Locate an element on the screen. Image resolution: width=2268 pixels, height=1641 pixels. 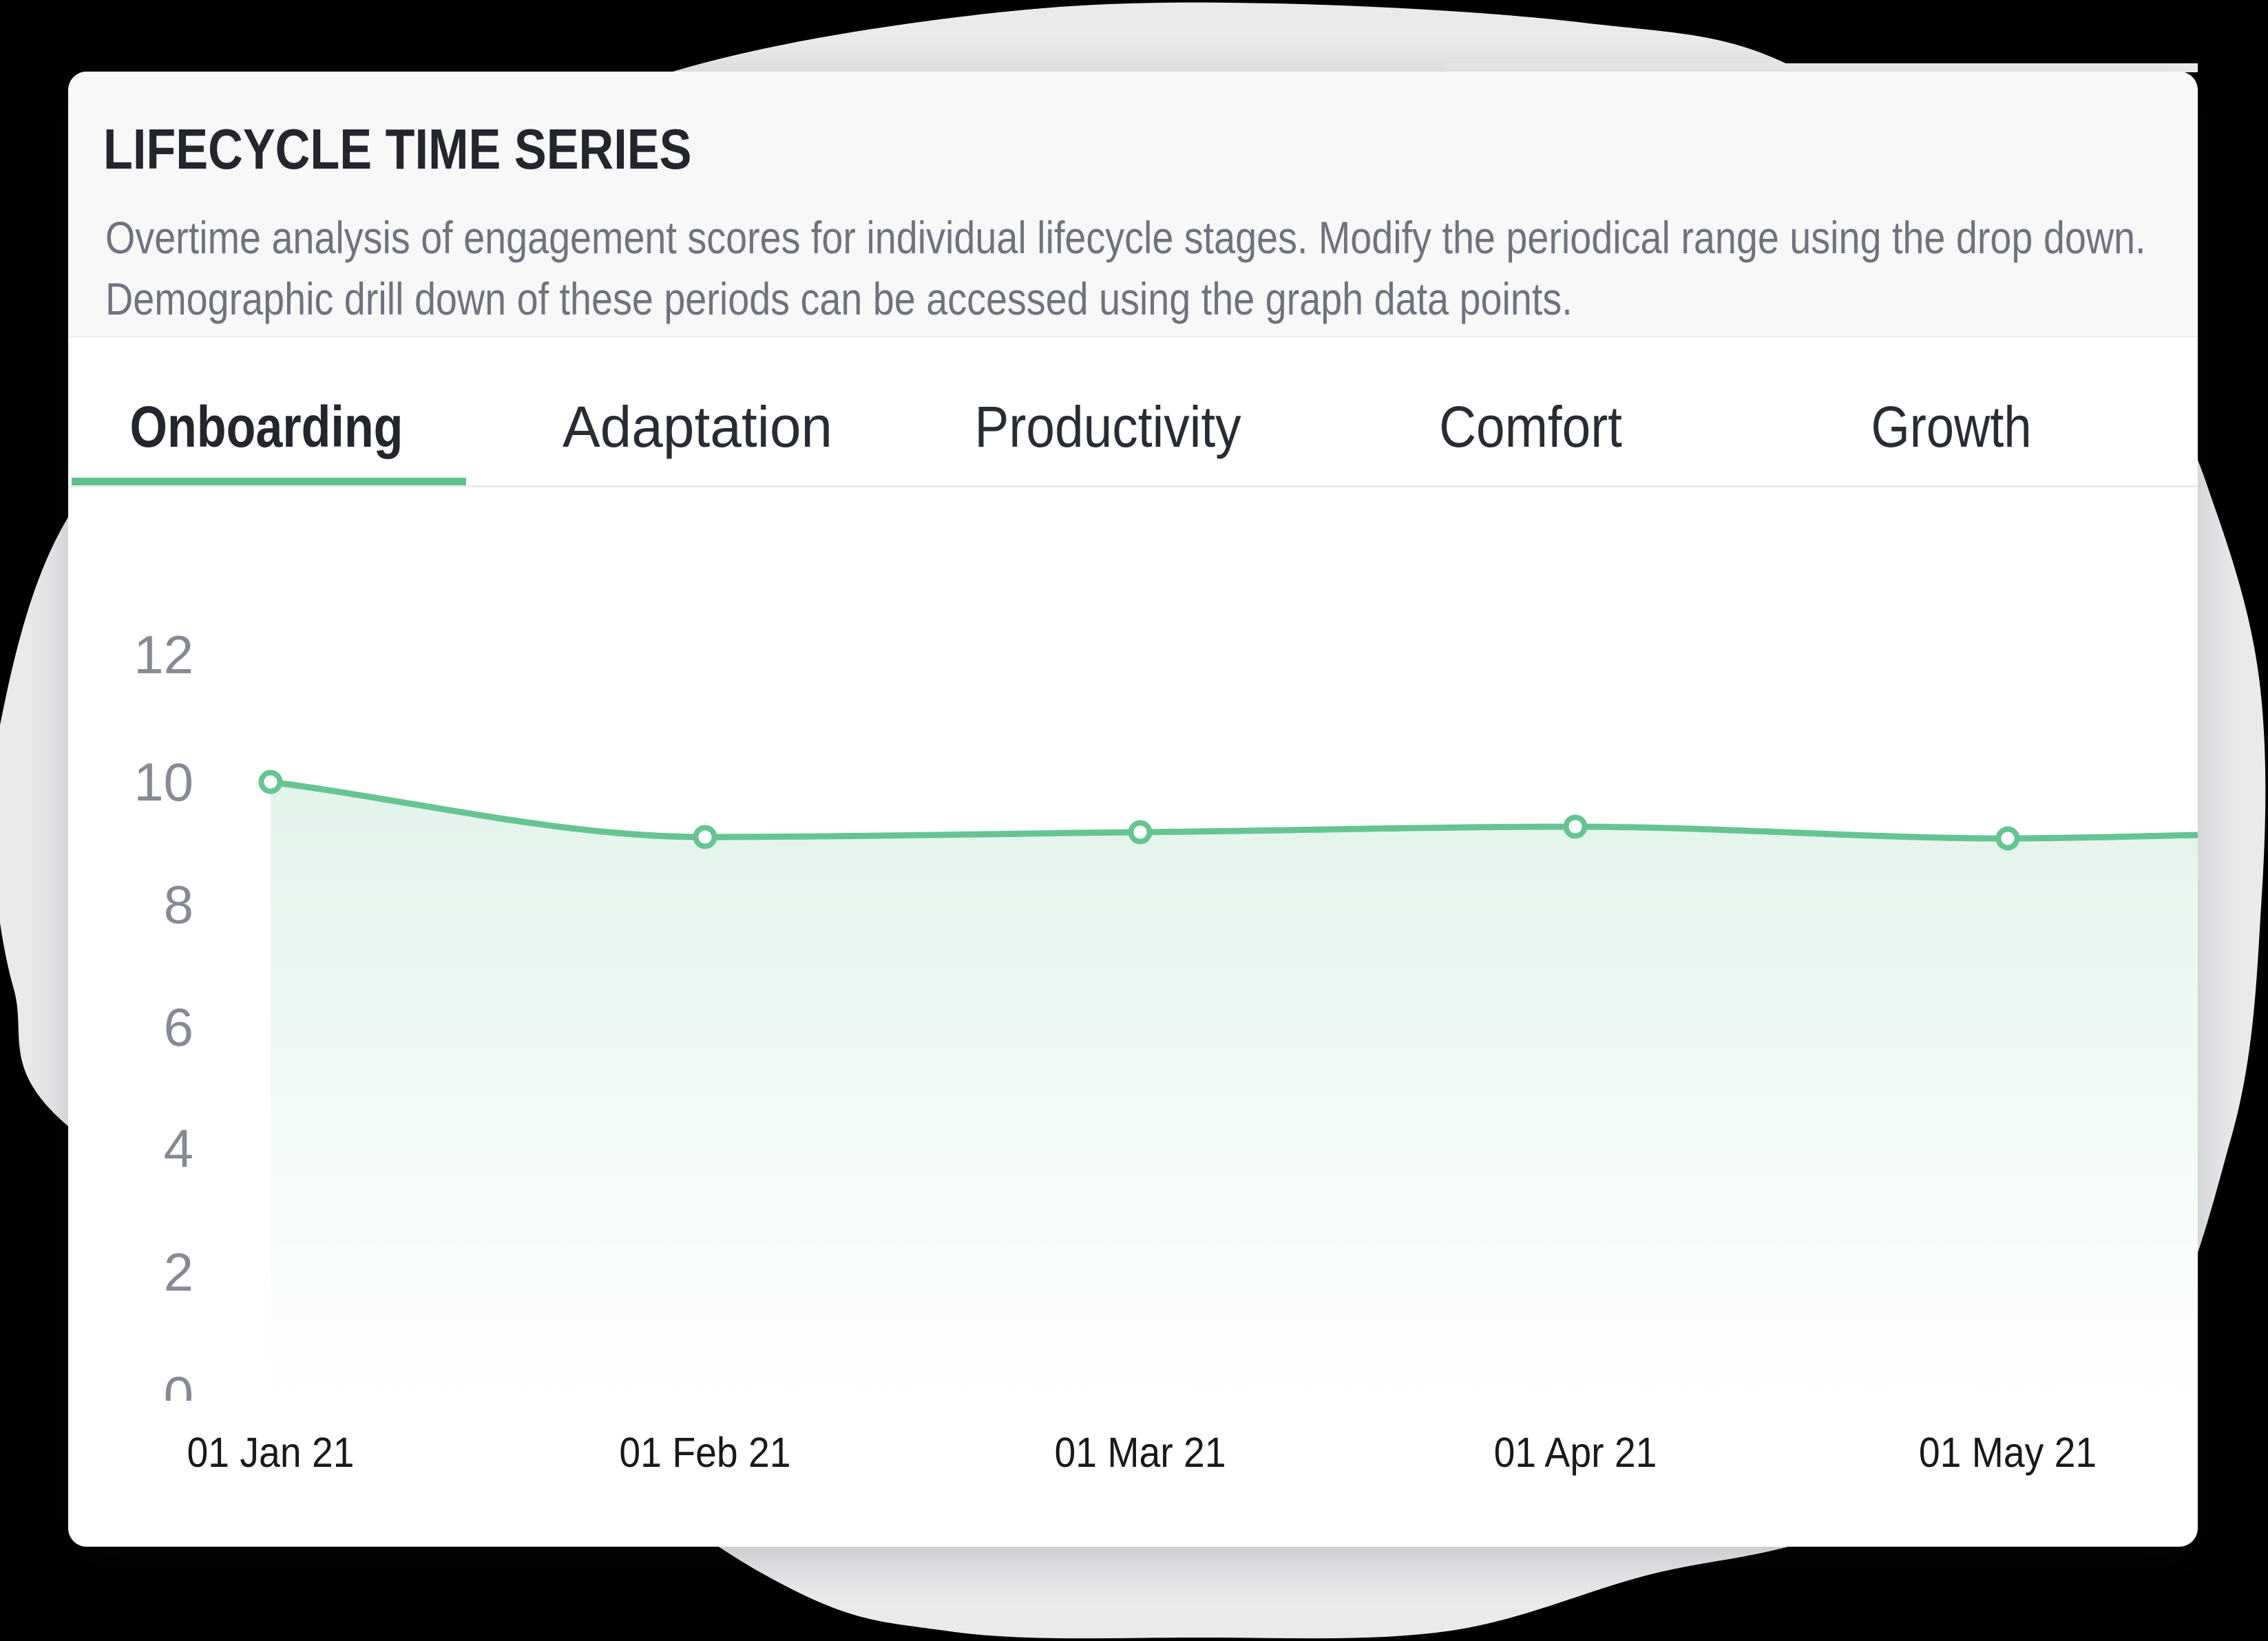
svg-text: 6 is located at coordinates (178, 1027).